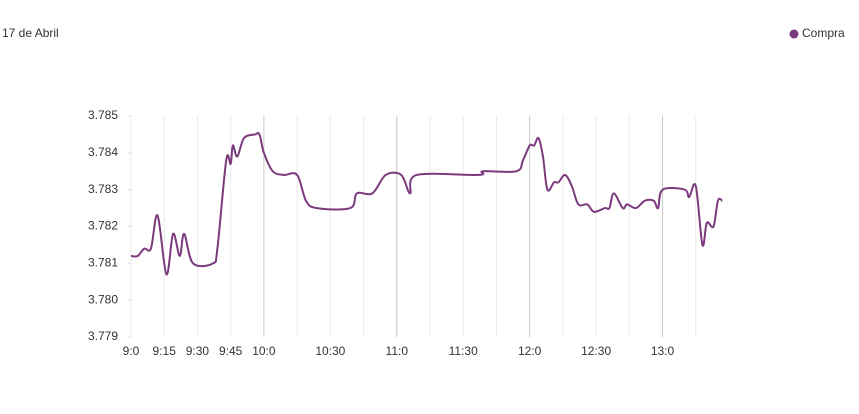  Describe the element at coordinates (131, 351) in the screenshot. I see `x-tick-label: 9:0` at that location.